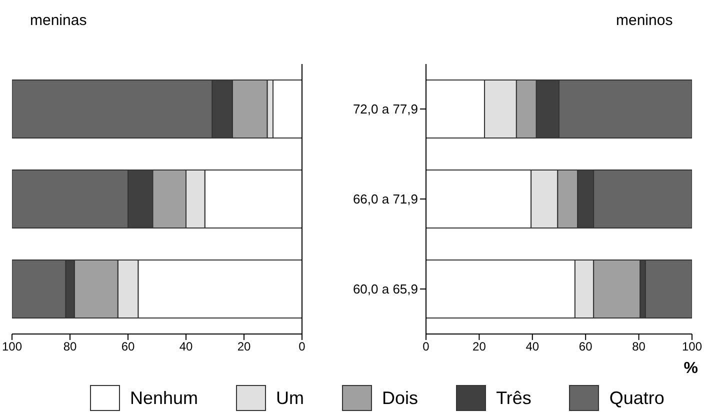  I want to click on legend-label: Três, so click(514, 398).